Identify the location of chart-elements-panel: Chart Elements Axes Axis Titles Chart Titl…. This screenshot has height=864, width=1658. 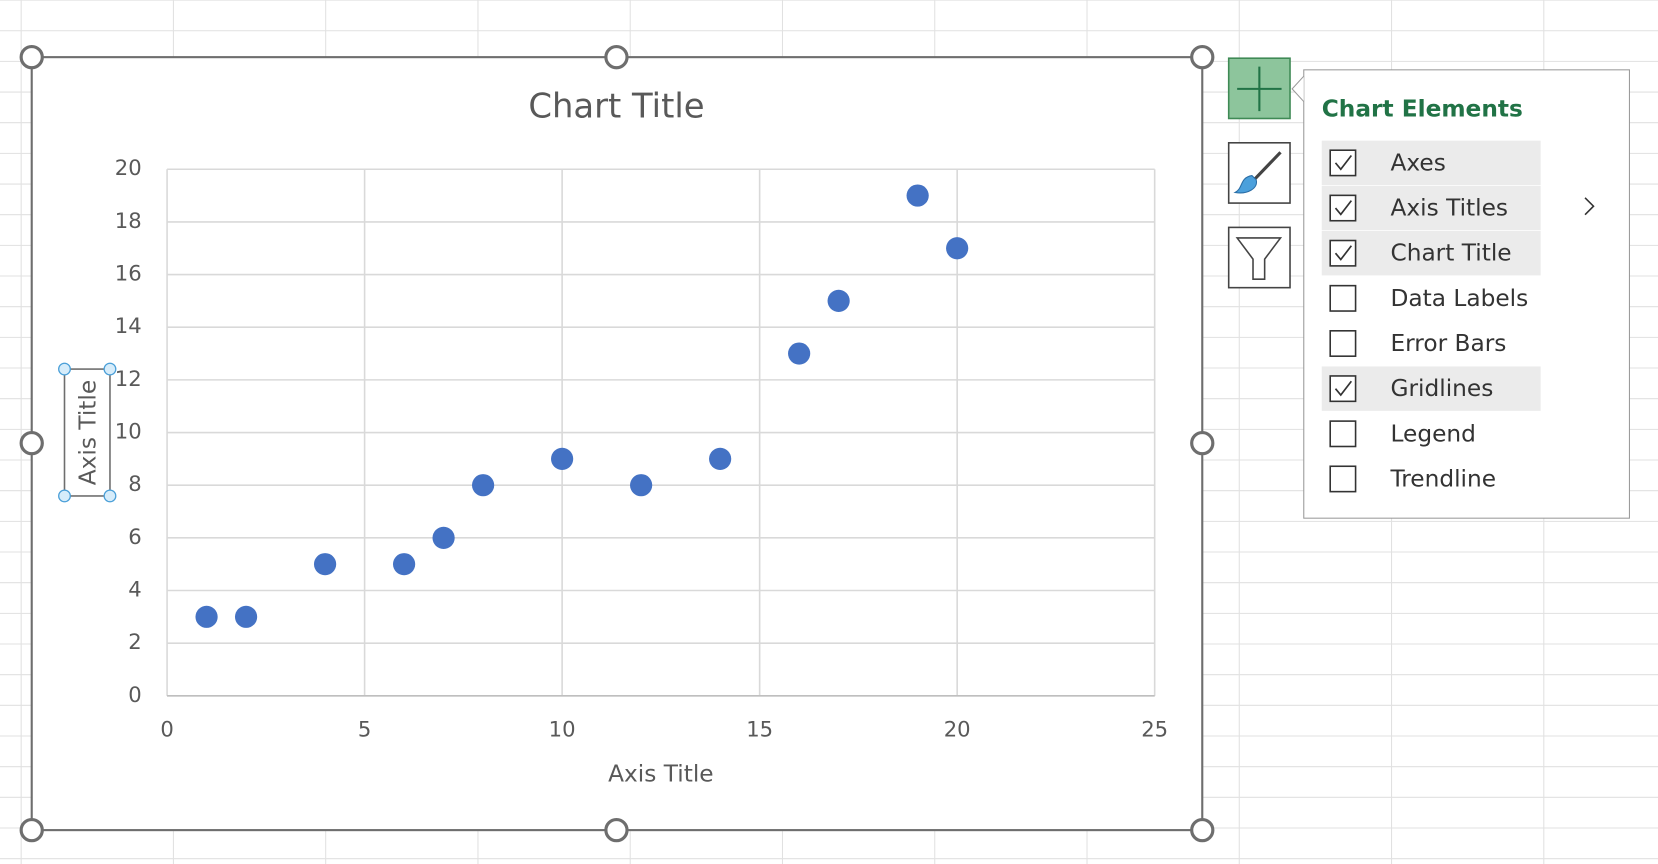
(1460, 294).